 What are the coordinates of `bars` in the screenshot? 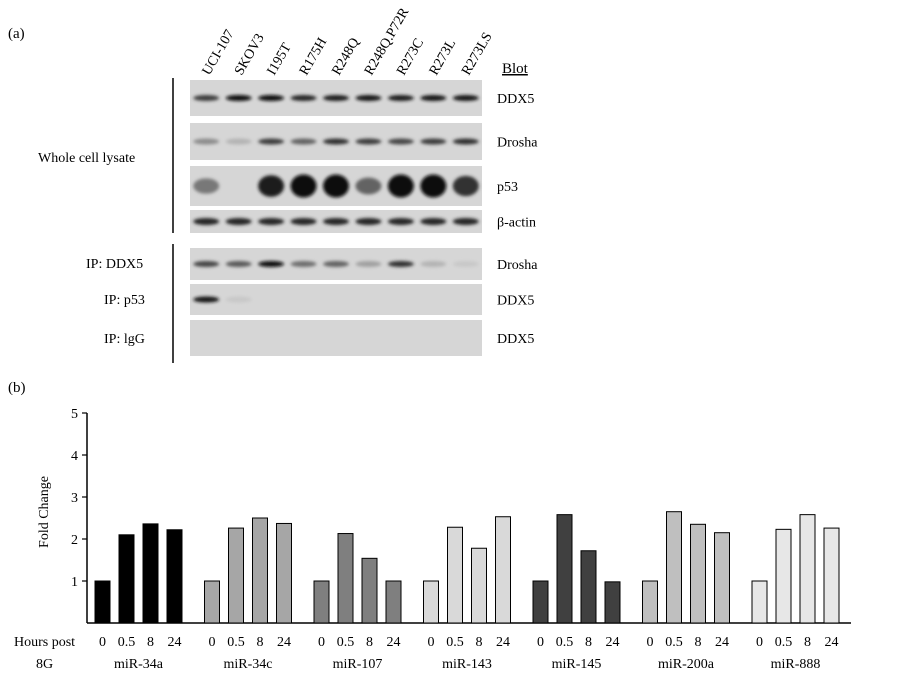 It's located at (467, 567).